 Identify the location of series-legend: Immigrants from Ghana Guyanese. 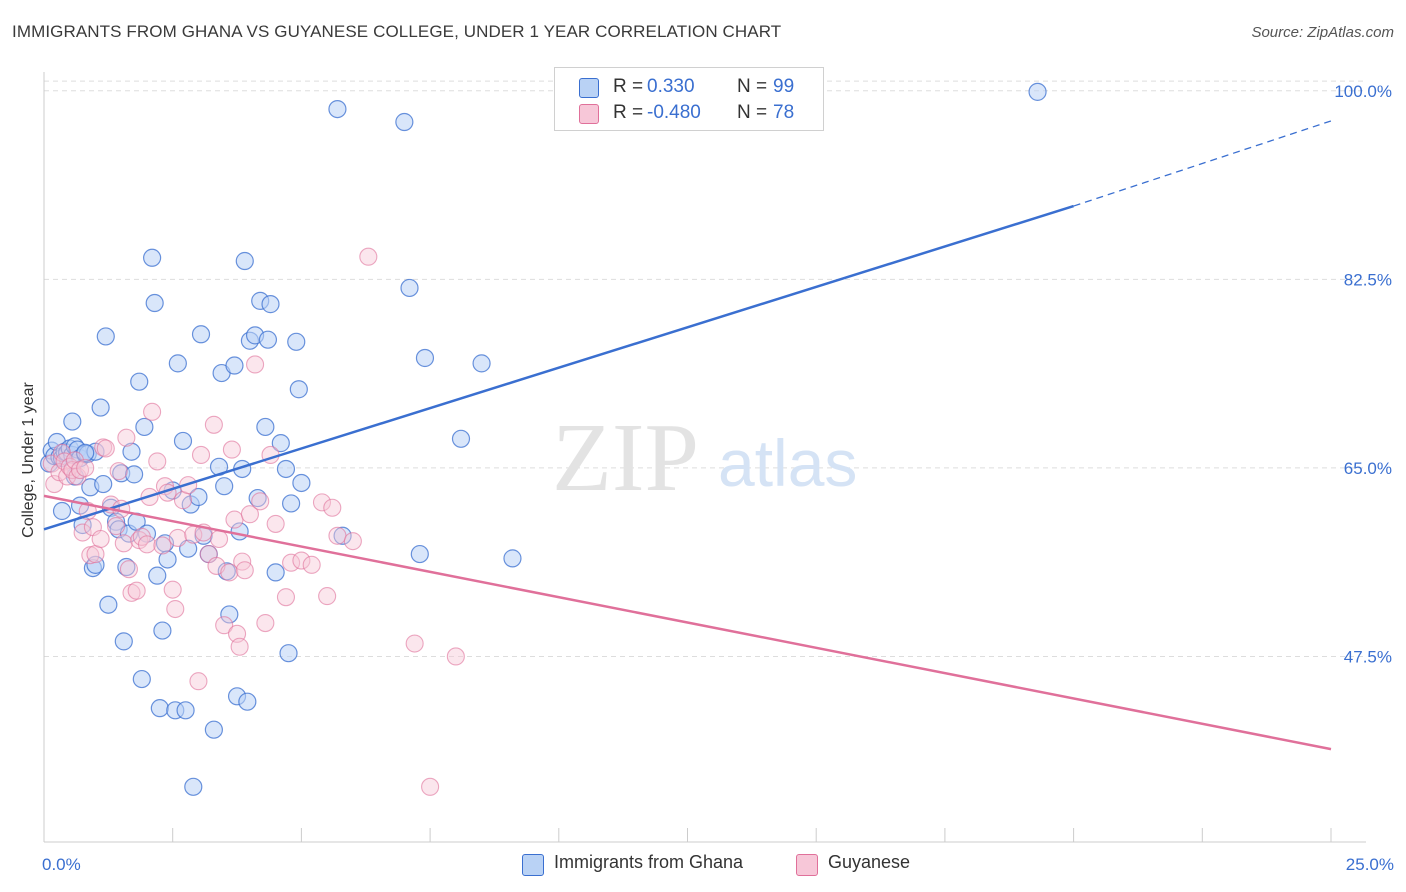
(703, 865).